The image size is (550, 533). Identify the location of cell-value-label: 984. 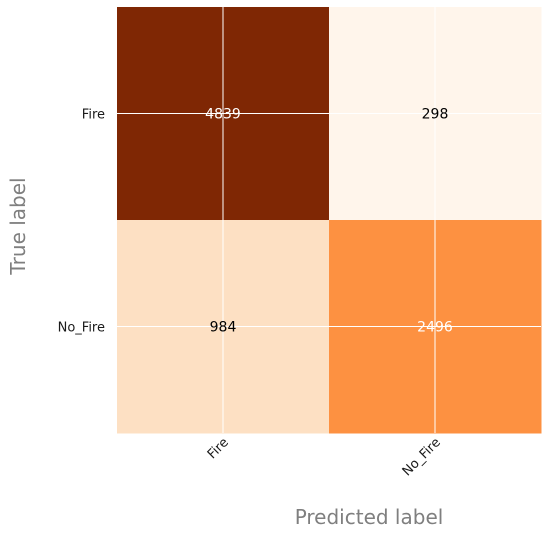
(223, 328).